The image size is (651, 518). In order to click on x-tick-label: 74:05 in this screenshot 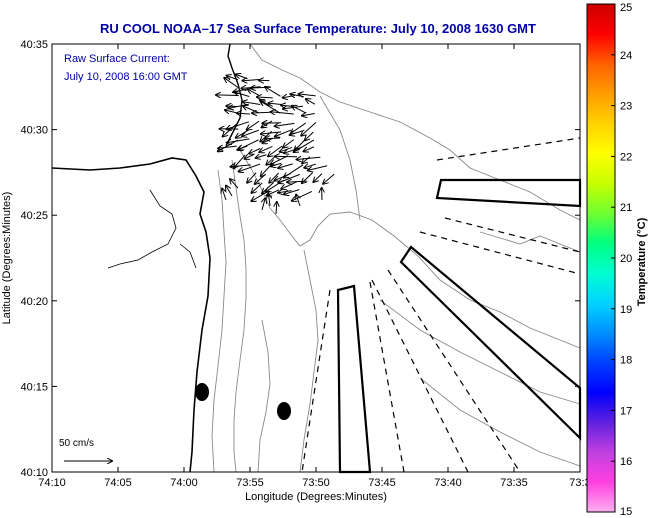, I will do `click(118, 483)`.